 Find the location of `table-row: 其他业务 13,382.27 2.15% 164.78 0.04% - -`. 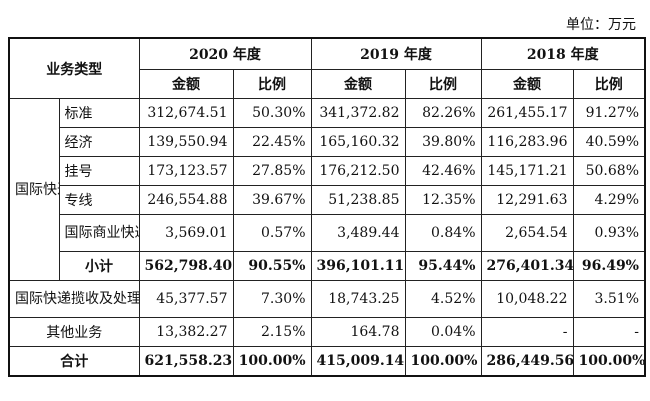

table-row: 其他业务 13,382.27 2.15% 164.78 0.04% - - is located at coordinates (327, 332).